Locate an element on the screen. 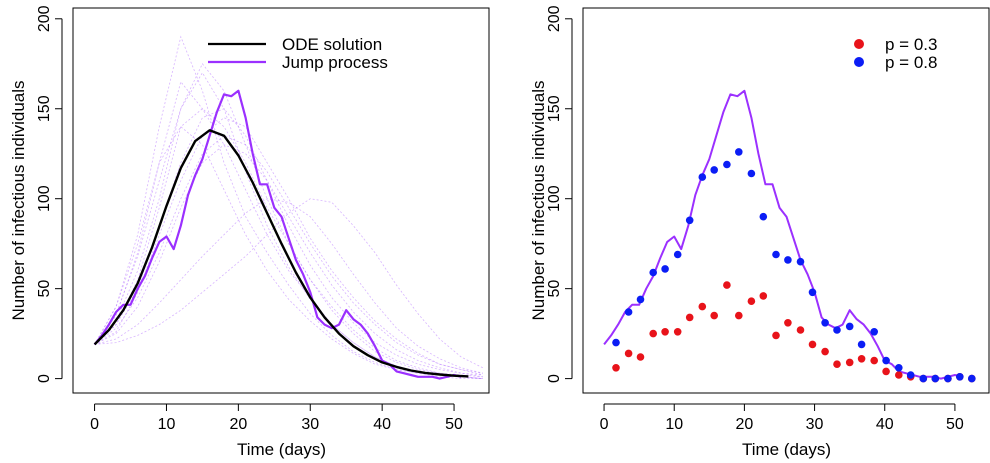  legend-label-ode: ODE solution is located at coordinates (332, 44).